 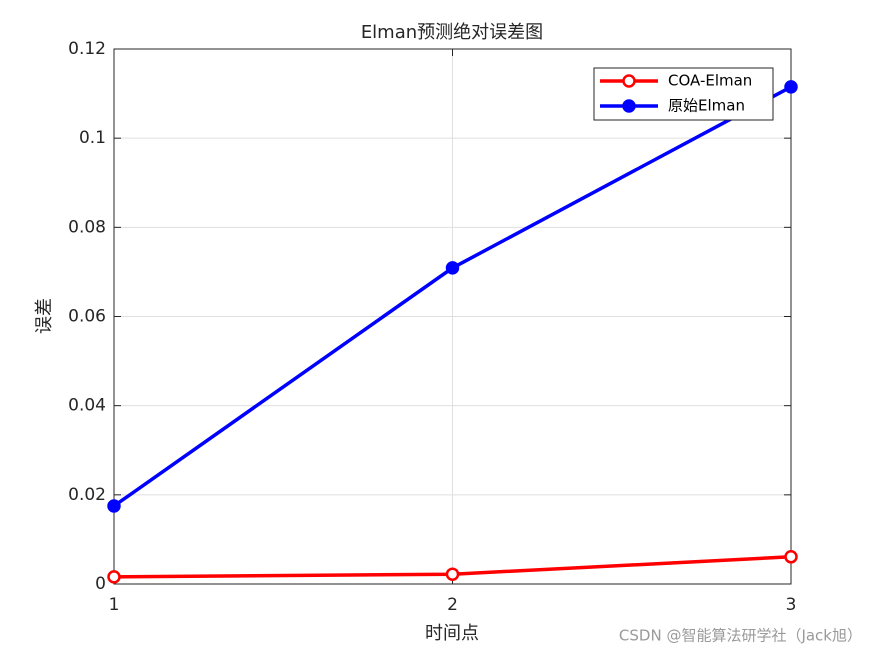 What do you see at coordinates (100, 584) in the screenshot?
I see `y-tick-label: 0` at bounding box center [100, 584].